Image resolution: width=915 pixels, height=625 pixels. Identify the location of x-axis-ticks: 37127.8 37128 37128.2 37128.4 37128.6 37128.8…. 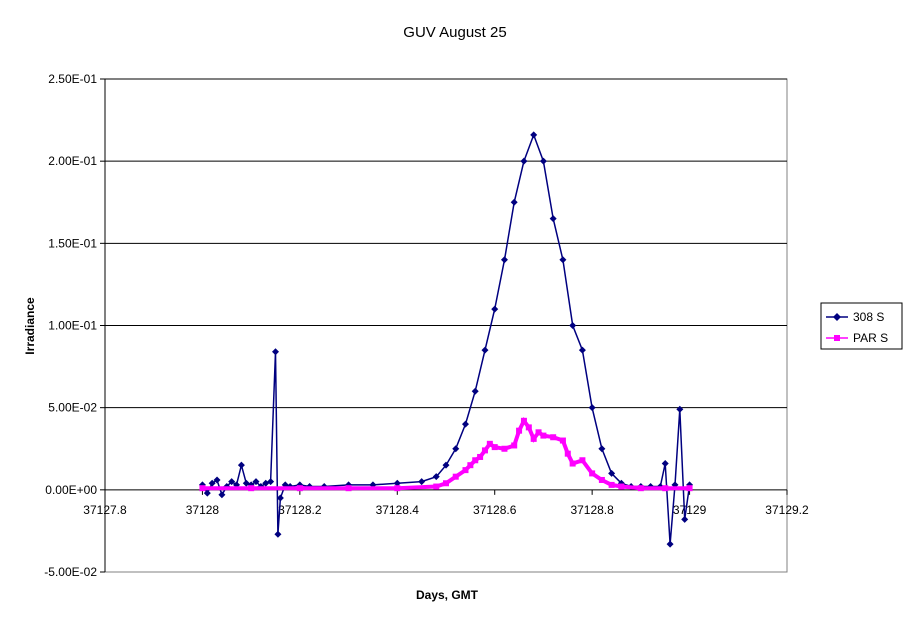
(446, 503).